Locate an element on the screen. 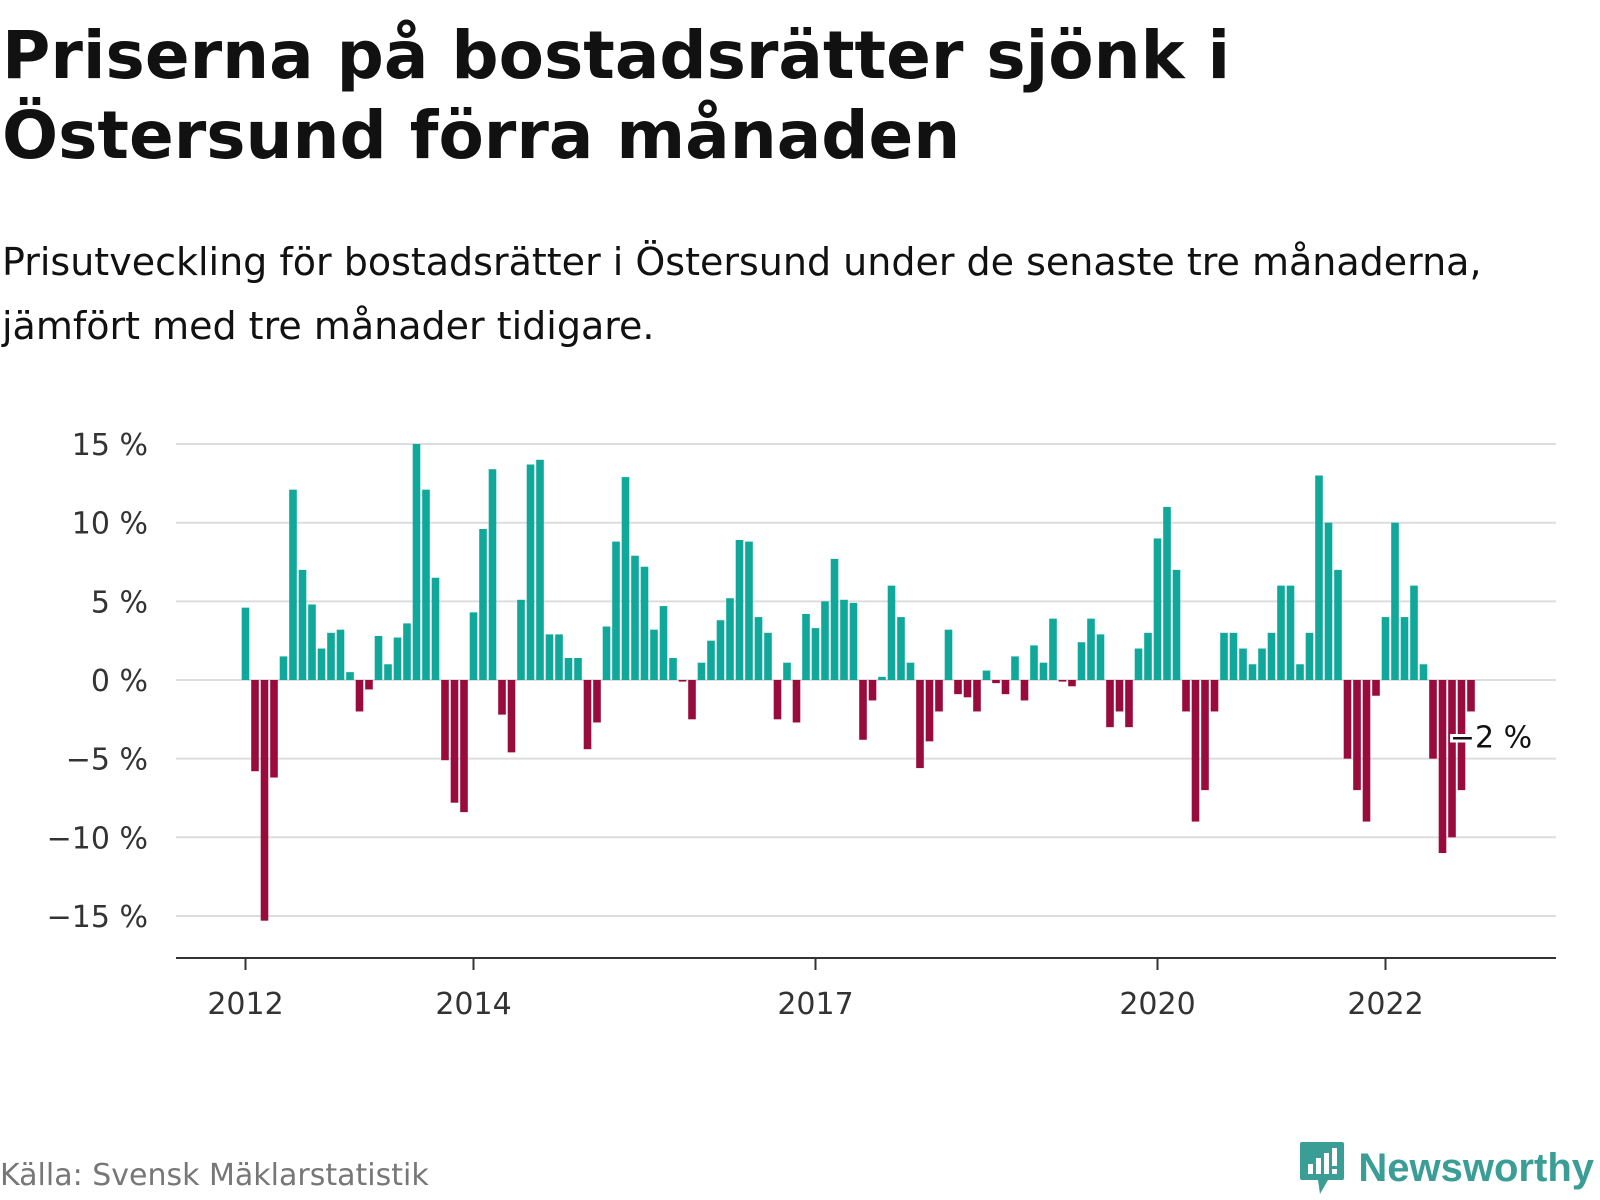 This screenshot has height=1200, width=1600. x-tick-label: 2012 is located at coordinates (245, 1004).